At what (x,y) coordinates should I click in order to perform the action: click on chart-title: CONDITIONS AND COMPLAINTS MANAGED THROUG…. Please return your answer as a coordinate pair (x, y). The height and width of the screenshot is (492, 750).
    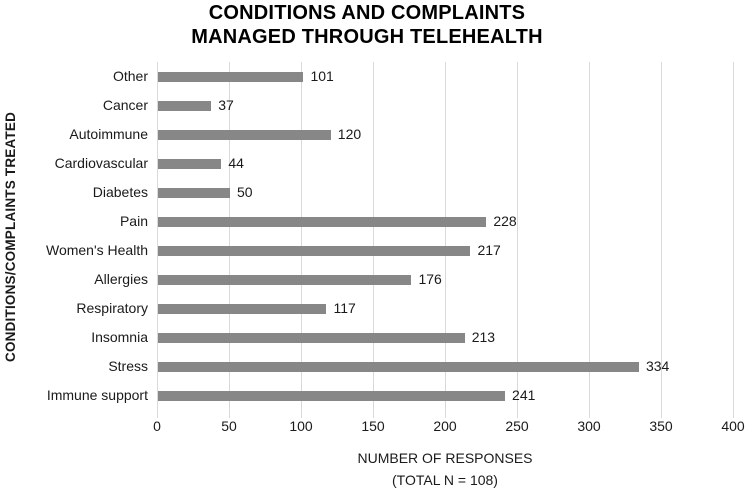
    Looking at the image, I should click on (367, 25).